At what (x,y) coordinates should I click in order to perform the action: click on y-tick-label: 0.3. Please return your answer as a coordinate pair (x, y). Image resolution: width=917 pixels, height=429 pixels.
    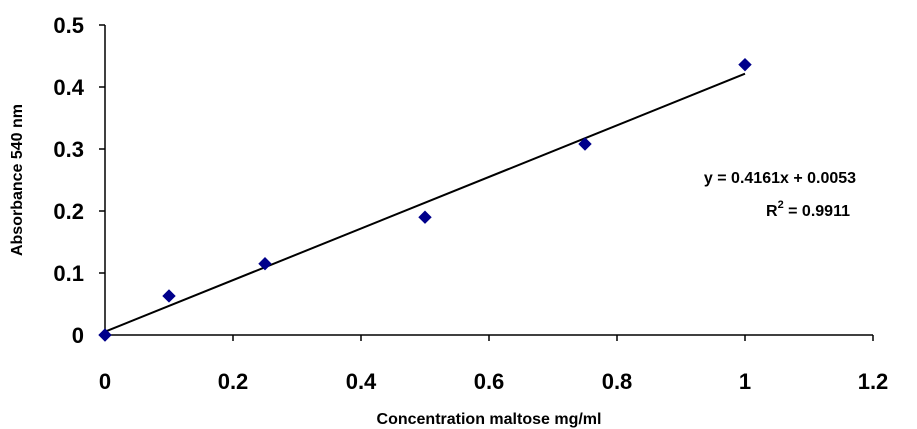
    Looking at the image, I should click on (68, 149).